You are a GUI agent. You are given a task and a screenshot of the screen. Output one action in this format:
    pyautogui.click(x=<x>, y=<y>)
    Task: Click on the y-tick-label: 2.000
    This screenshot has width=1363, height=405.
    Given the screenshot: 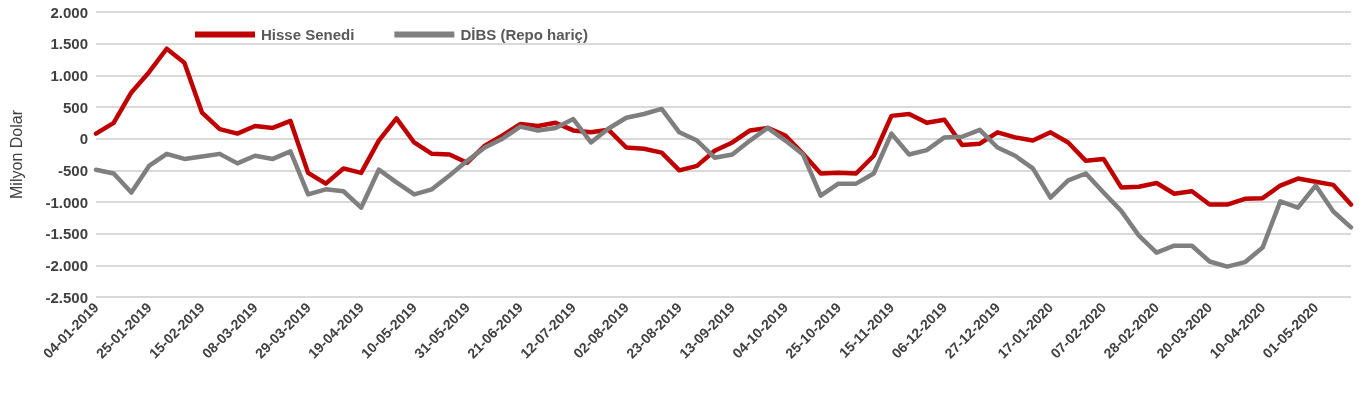 What is the action you would take?
    pyautogui.click(x=69, y=12)
    